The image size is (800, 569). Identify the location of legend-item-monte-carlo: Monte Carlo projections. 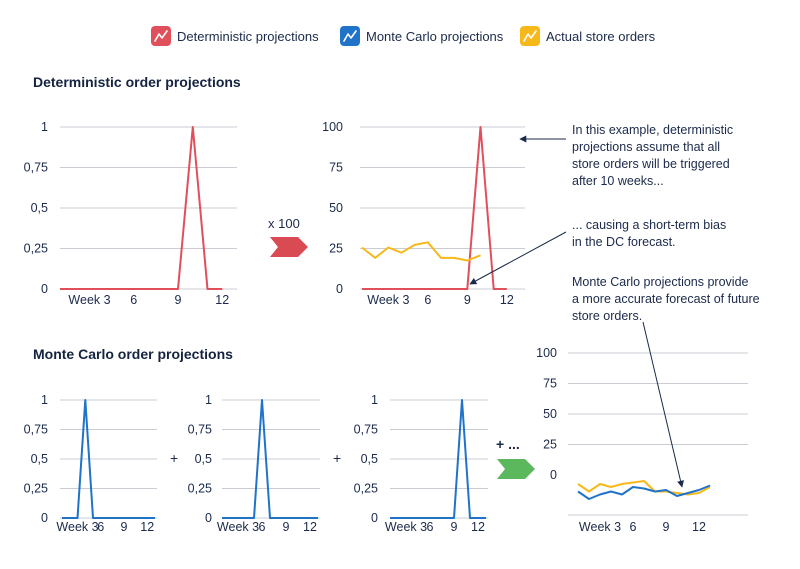
(421, 36).